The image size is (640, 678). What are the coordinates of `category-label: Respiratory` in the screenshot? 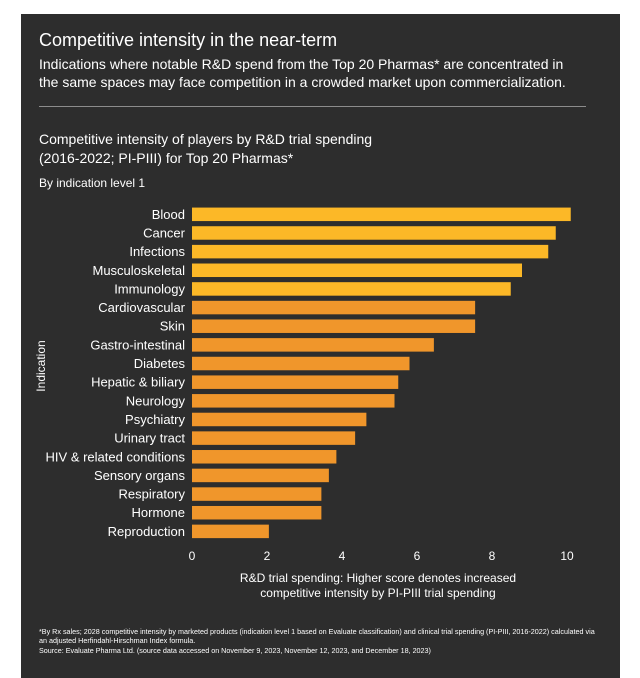 It's located at (152, 494).